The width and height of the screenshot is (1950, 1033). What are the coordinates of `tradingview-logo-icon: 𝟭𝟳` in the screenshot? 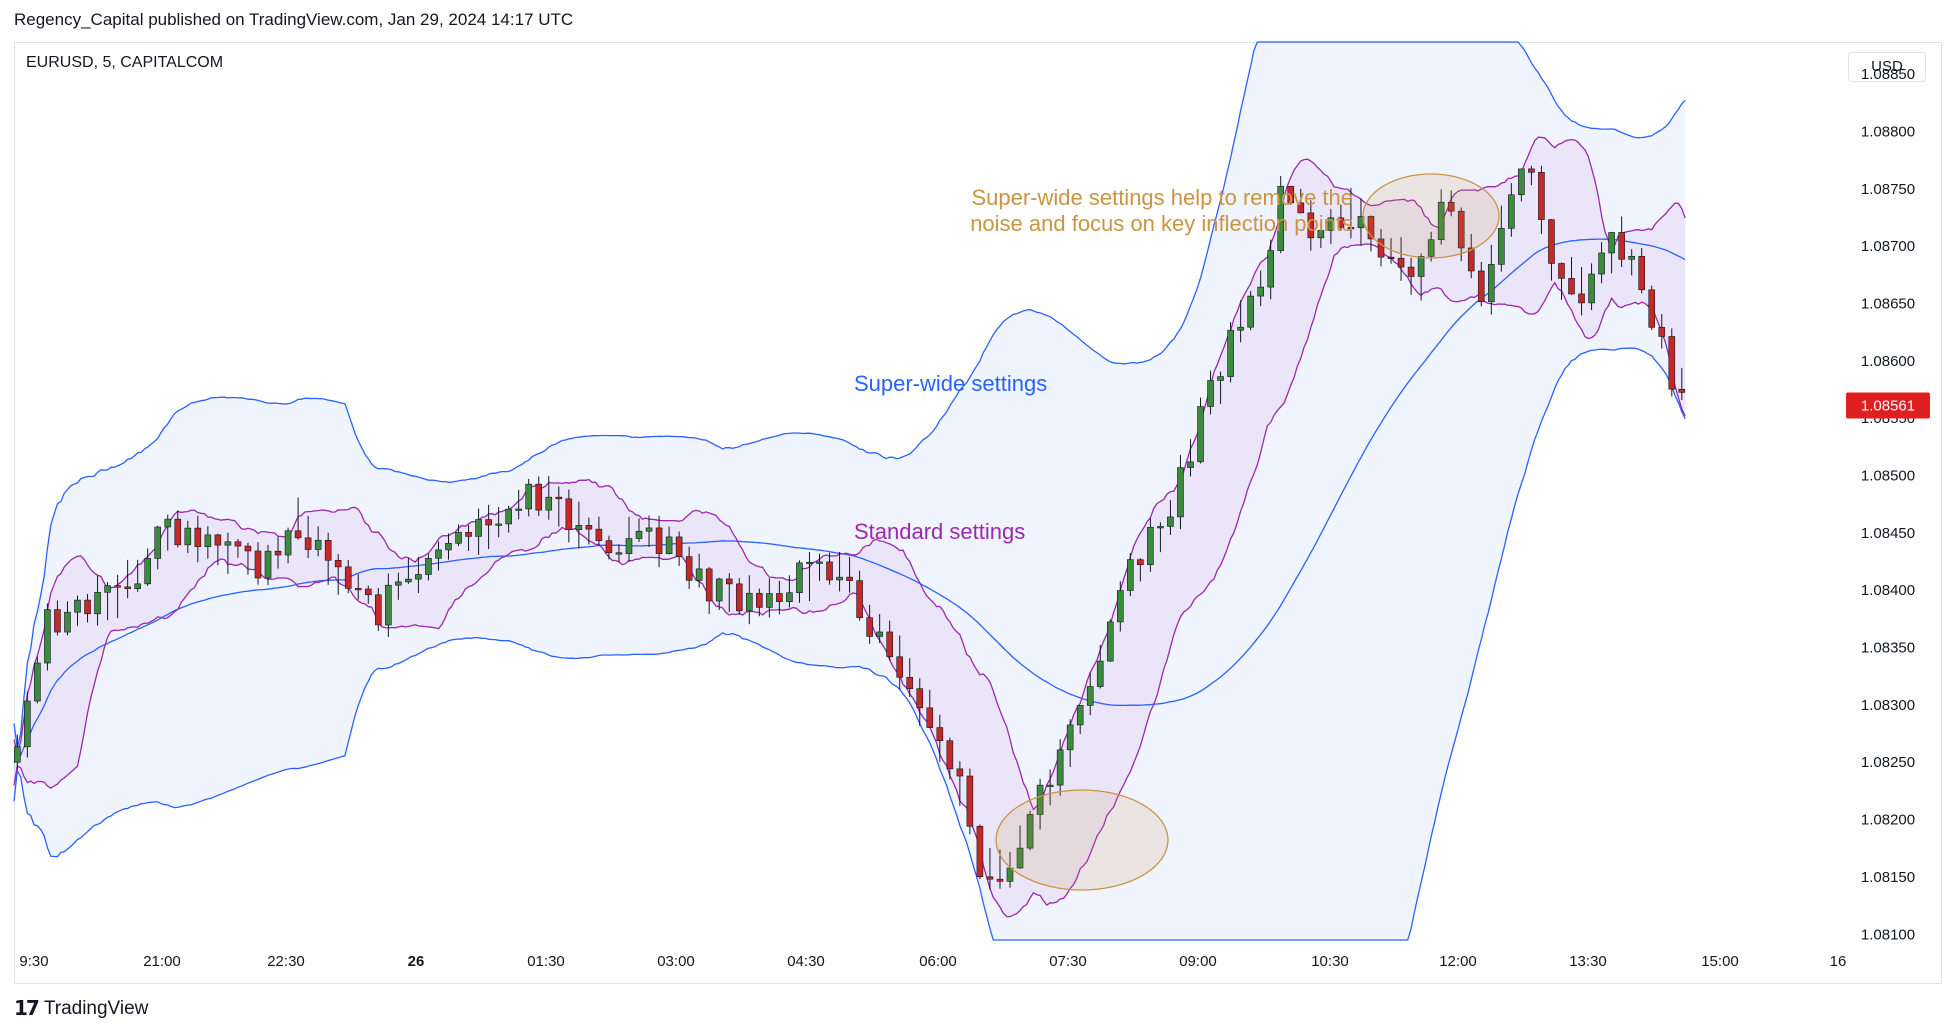 It's located at (27, 1009).